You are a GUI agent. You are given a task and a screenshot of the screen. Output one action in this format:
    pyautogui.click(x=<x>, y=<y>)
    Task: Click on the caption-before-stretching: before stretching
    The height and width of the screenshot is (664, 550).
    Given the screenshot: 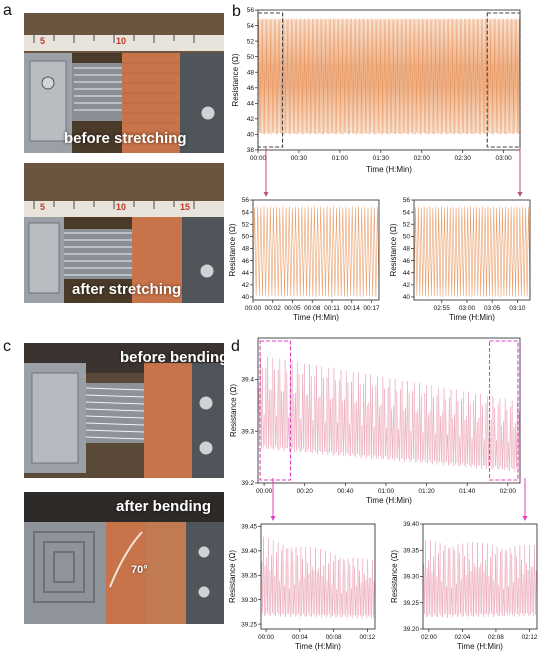 What is the action you would take?
    pyautogui.click(x=125, y=138)
    